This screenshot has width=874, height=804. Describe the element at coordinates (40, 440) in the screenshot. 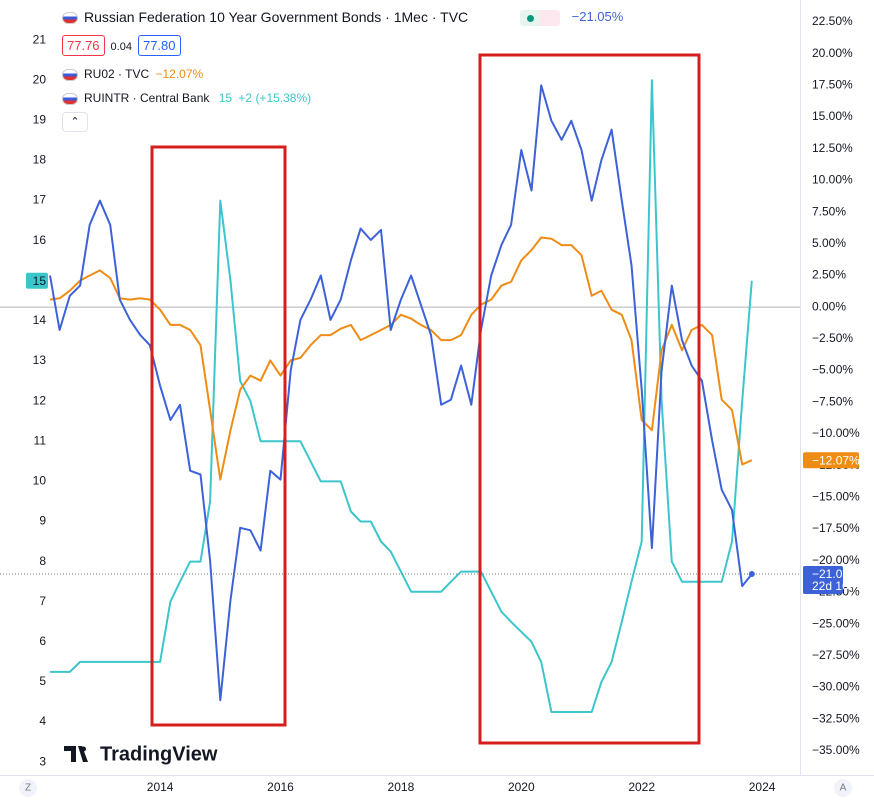

I see `y-tick-label: 11` at that location.